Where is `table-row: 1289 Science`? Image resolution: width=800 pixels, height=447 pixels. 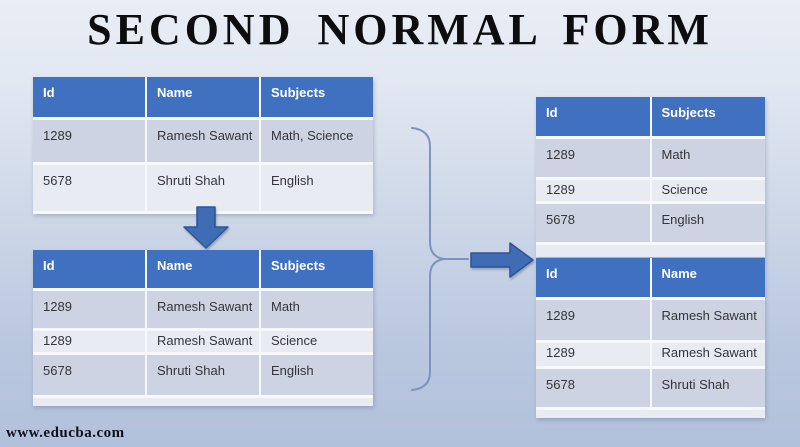 table-row: 1289 Science is located at coordinates (650, 190).